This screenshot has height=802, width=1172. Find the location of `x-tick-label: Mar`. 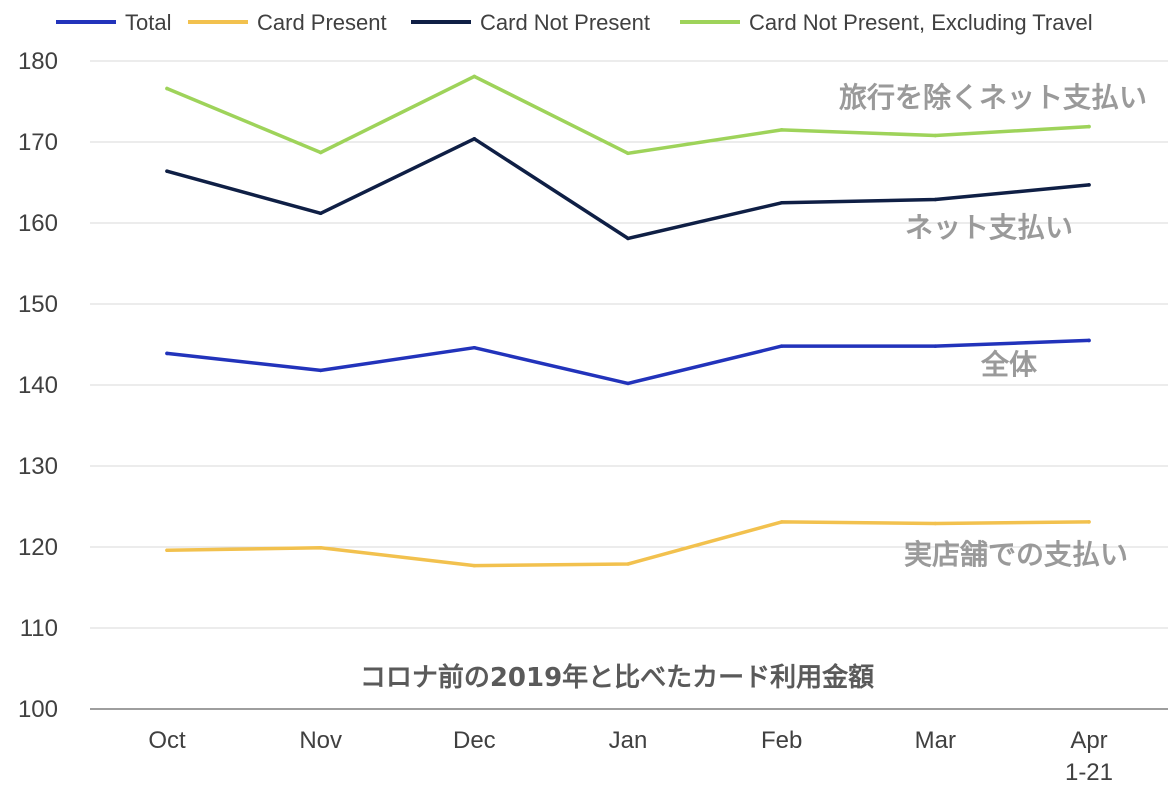

x-tick-label: Mar is located at coordinates (935, 740).